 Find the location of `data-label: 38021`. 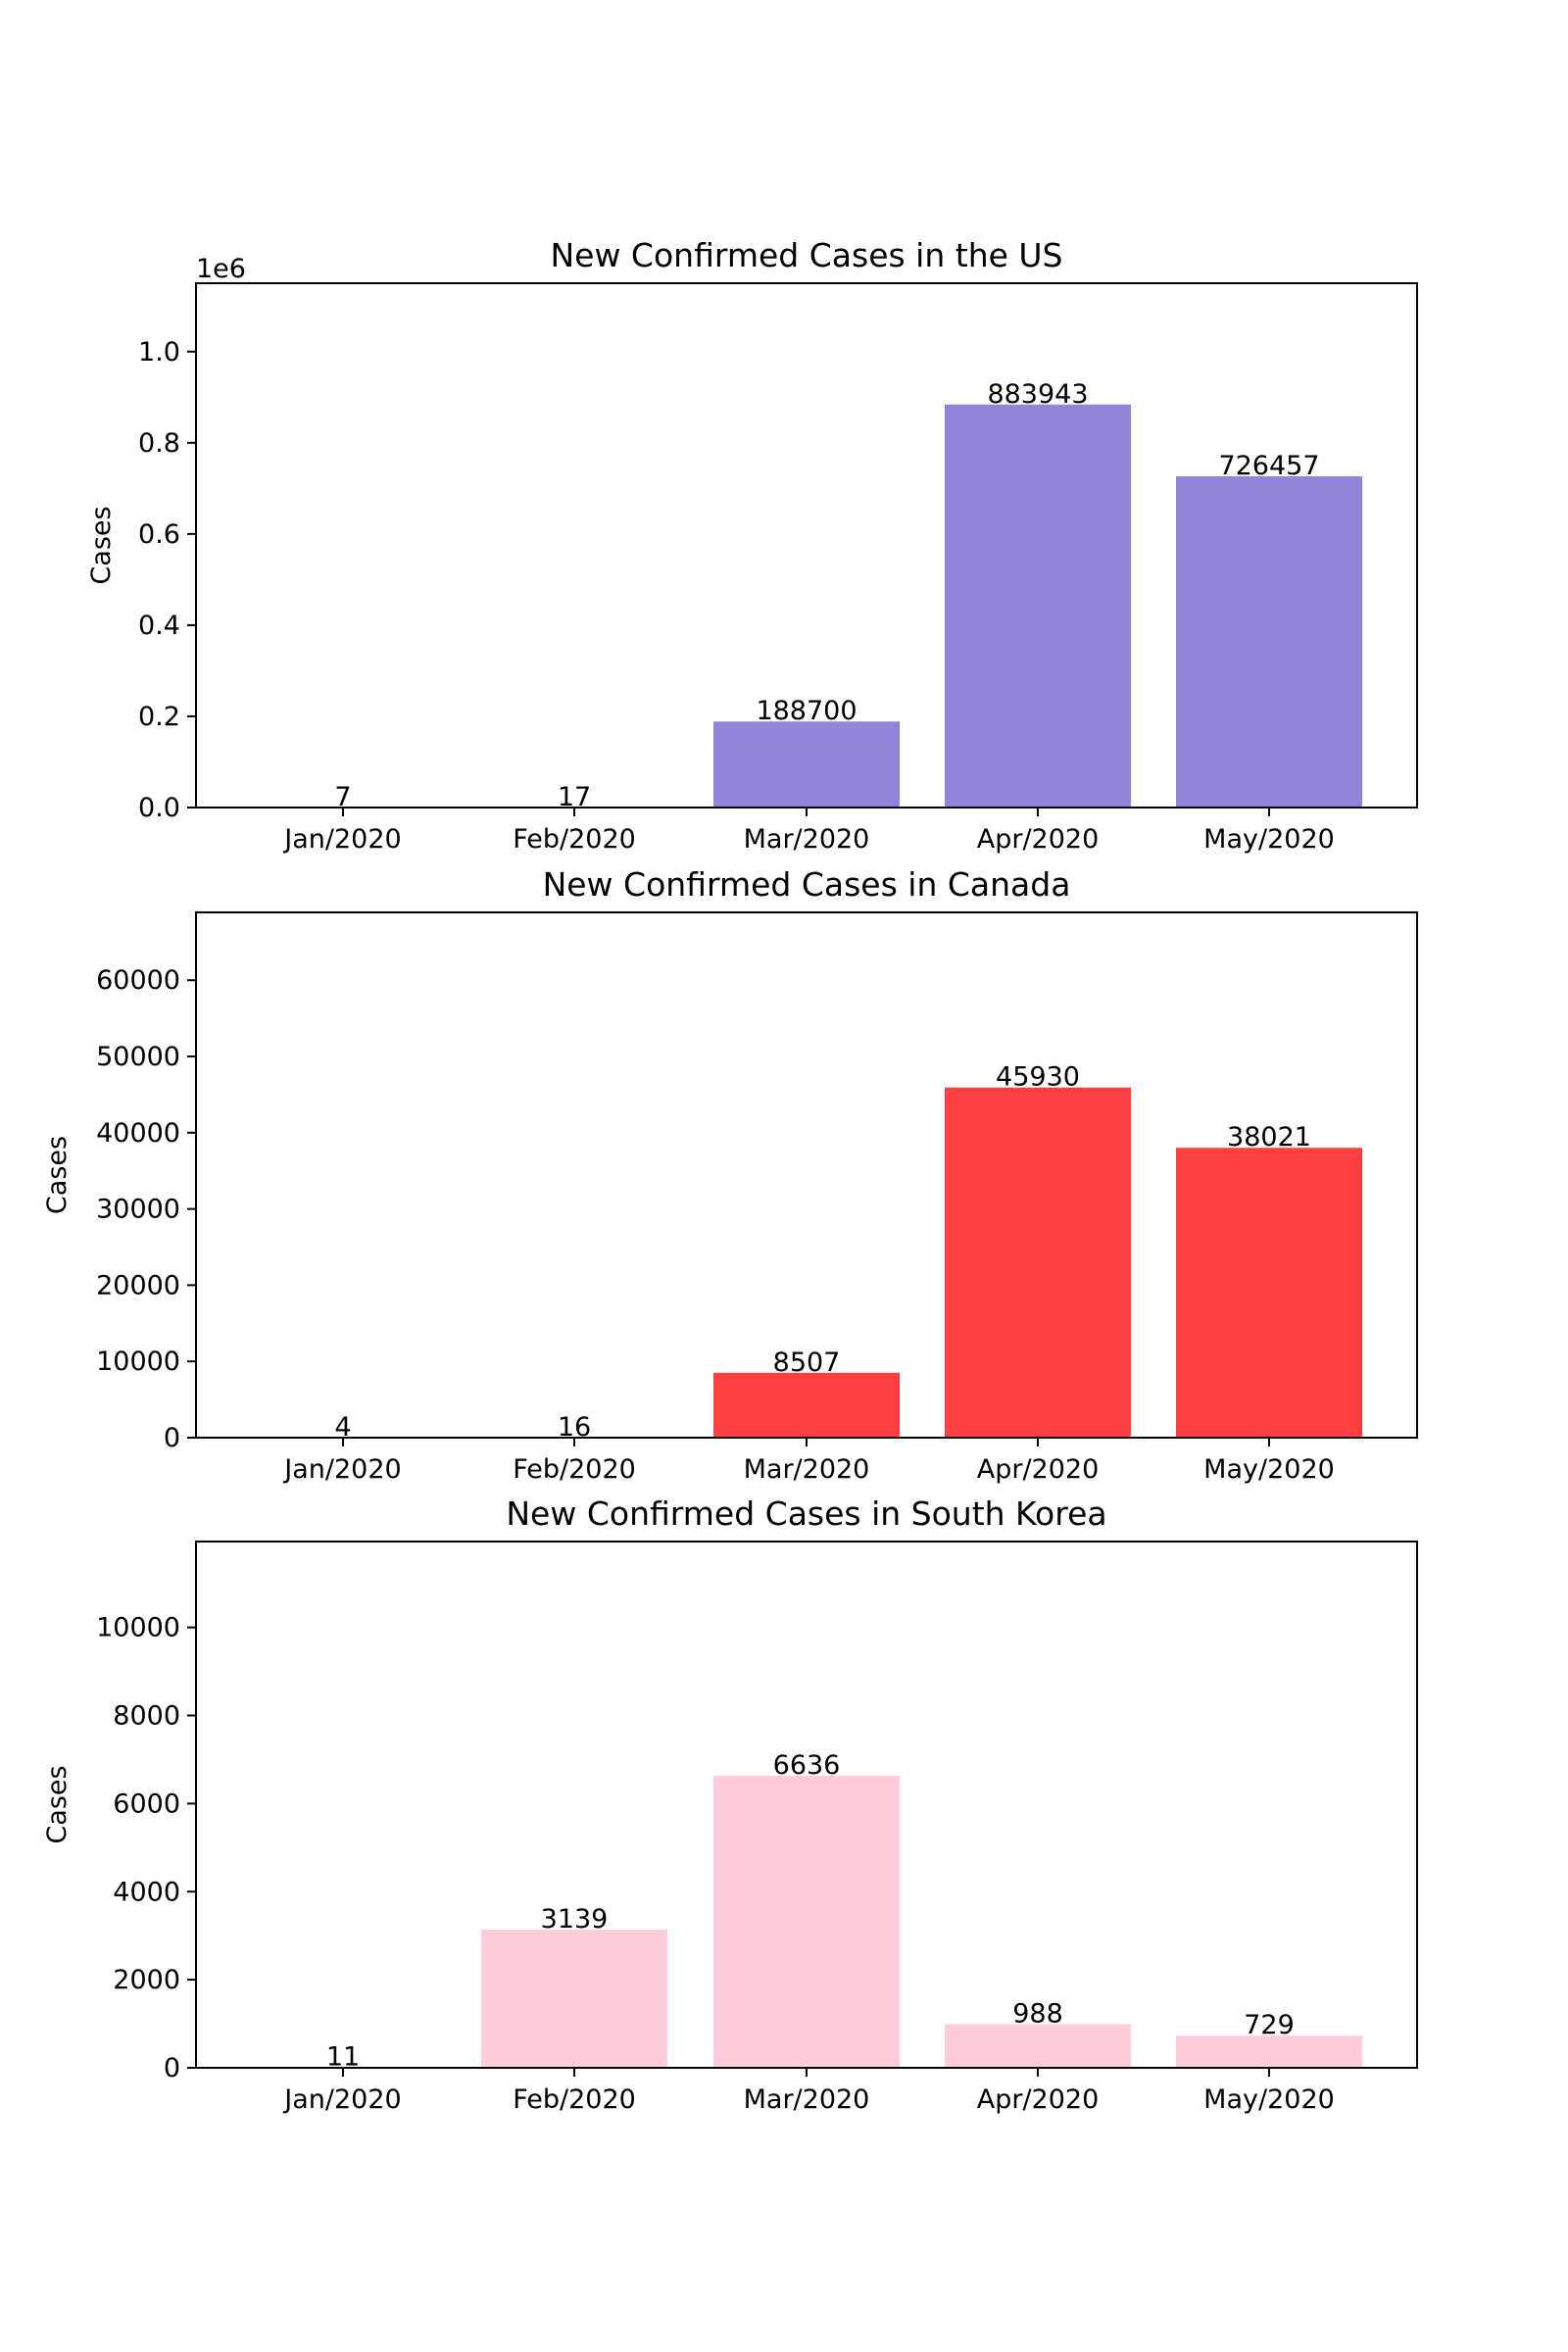

data-label: 38021 is located at coordinates (1269, 1137).